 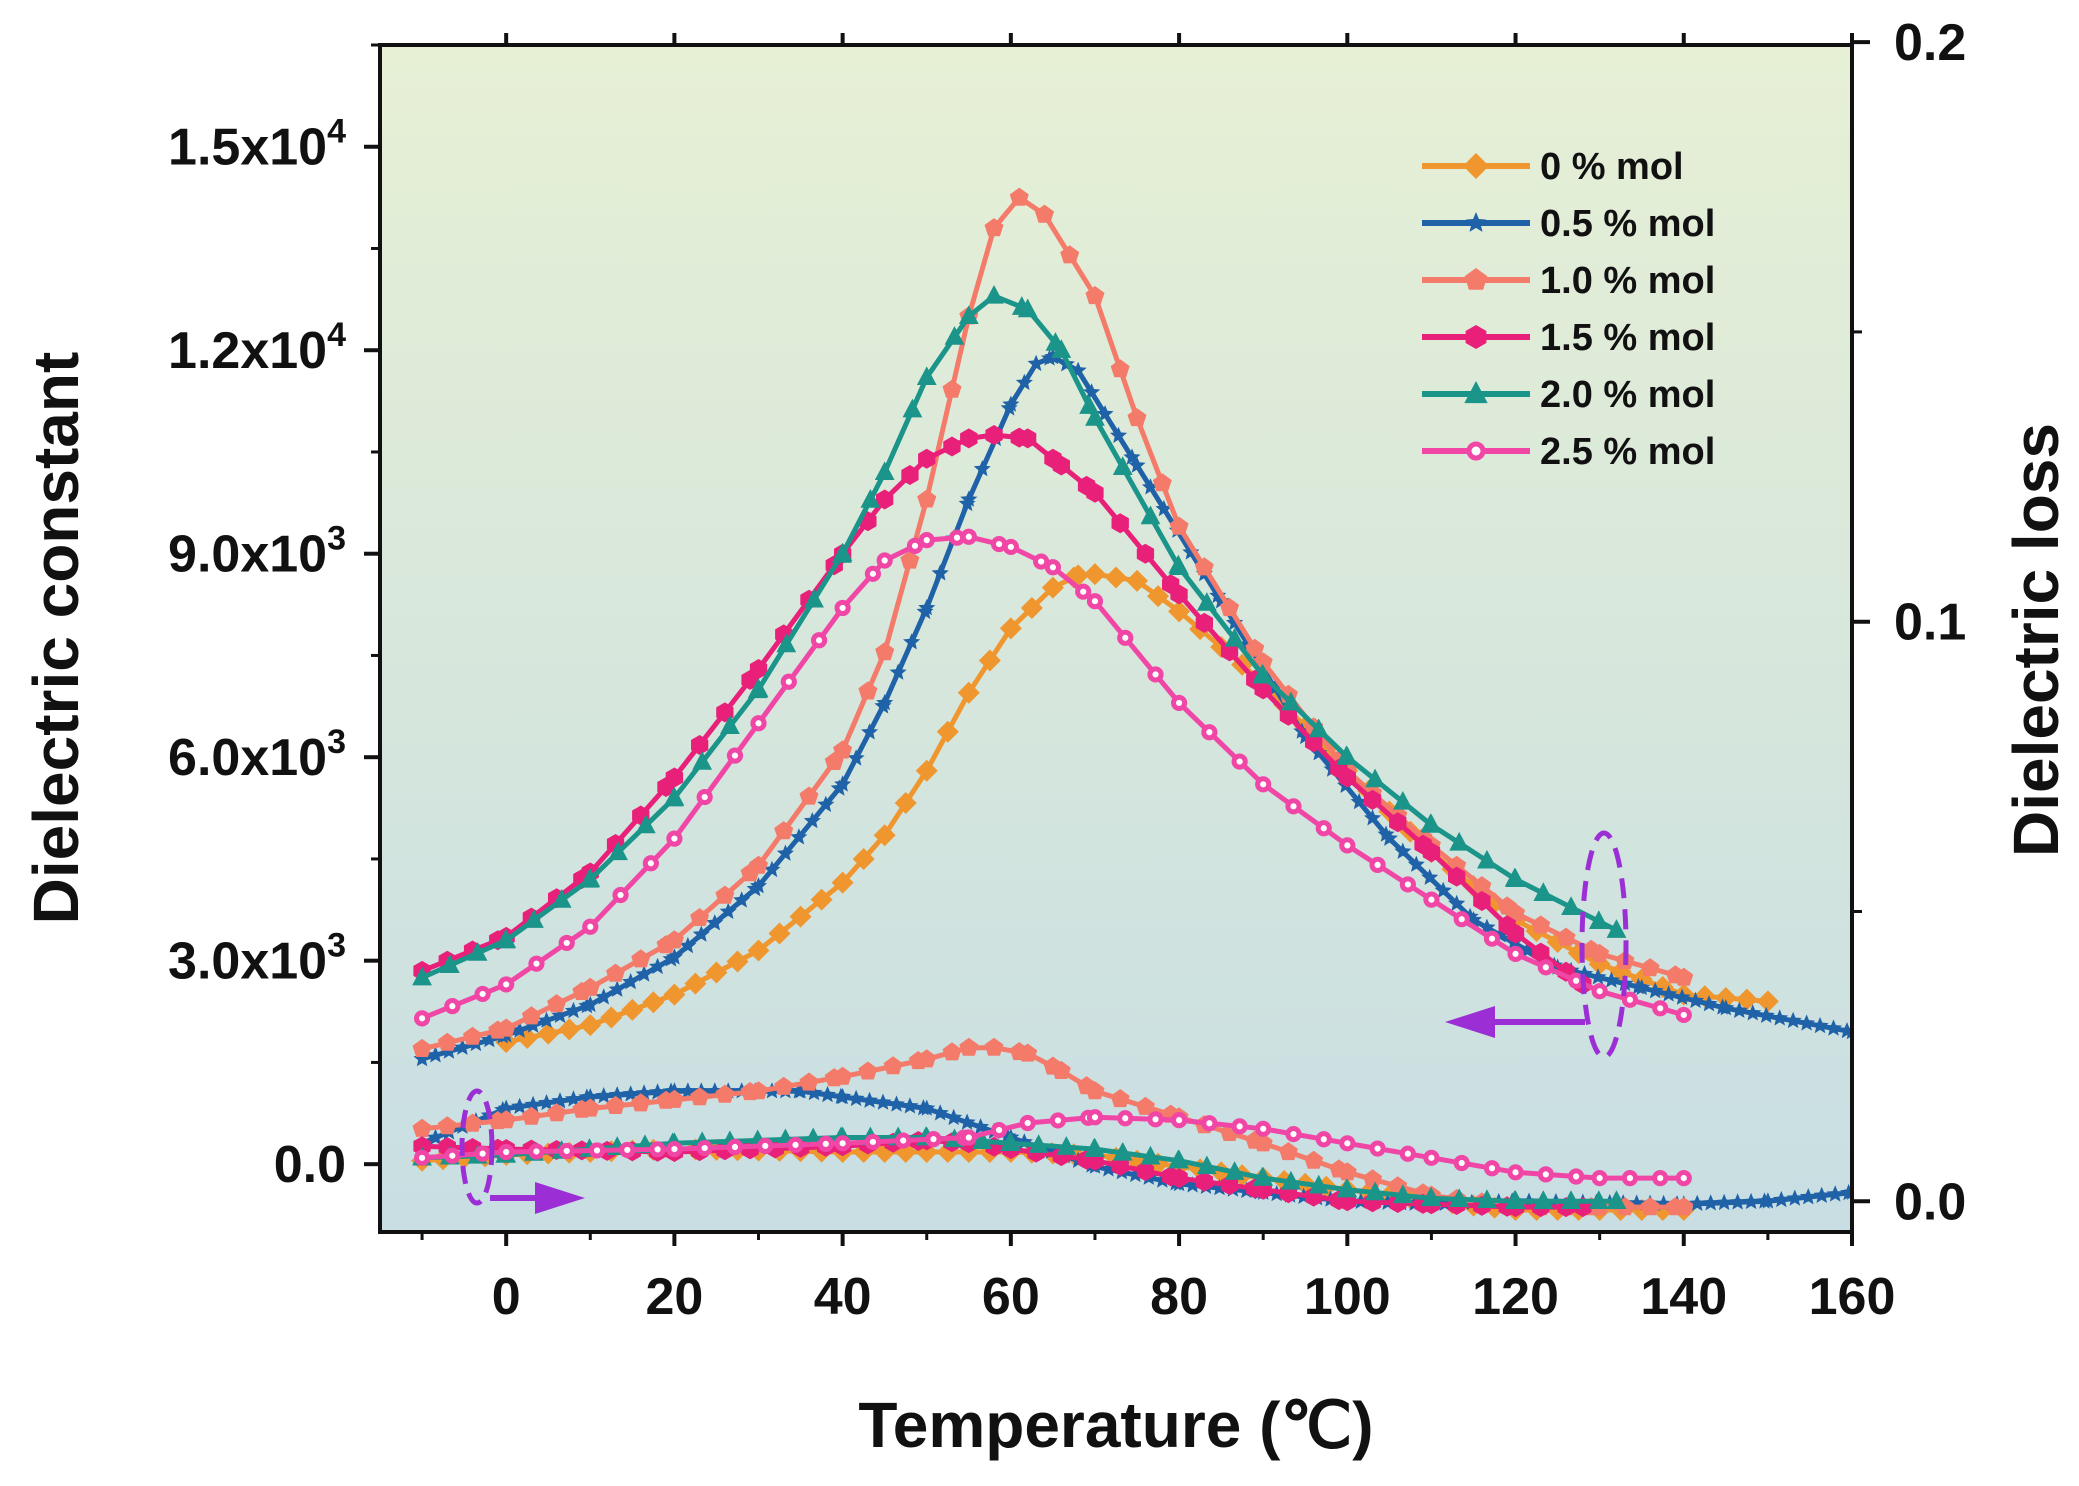 I want to click on x-tick-label: 0, so click(x=506, y=1297).